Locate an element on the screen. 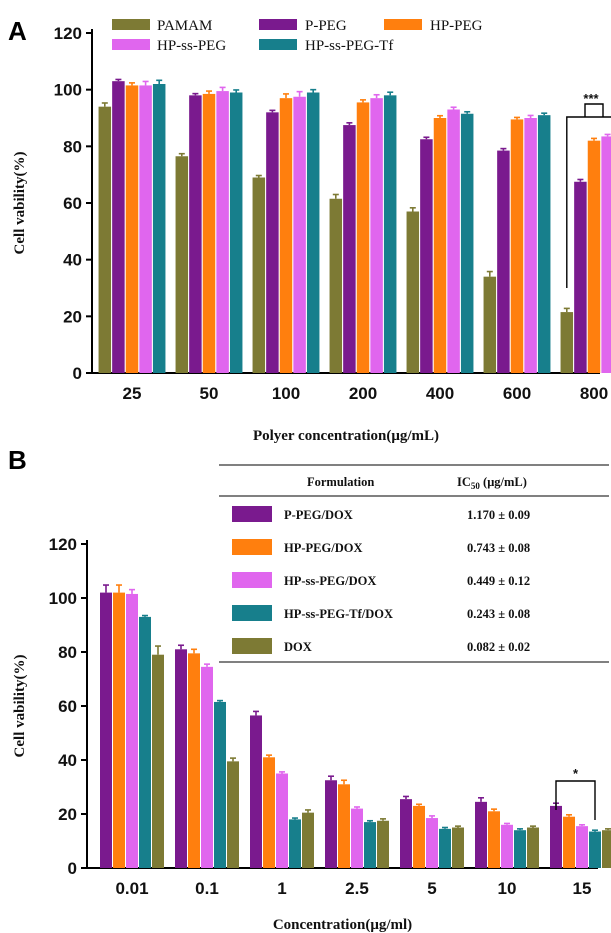 Image resolution: width=611 pixels, height=933 pixels. x-tick-label: 5 is located at coordinates (431, 888).